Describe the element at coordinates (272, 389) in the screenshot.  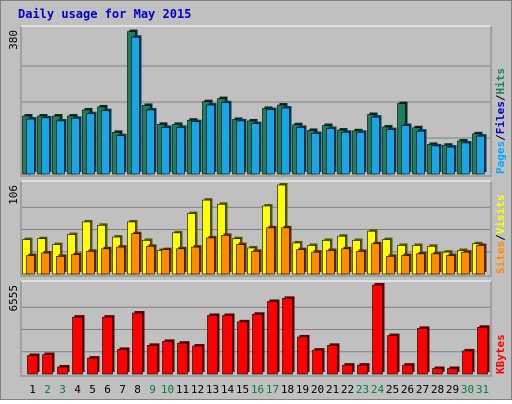
I see `x-tick-label-day-17: 17` at that location.